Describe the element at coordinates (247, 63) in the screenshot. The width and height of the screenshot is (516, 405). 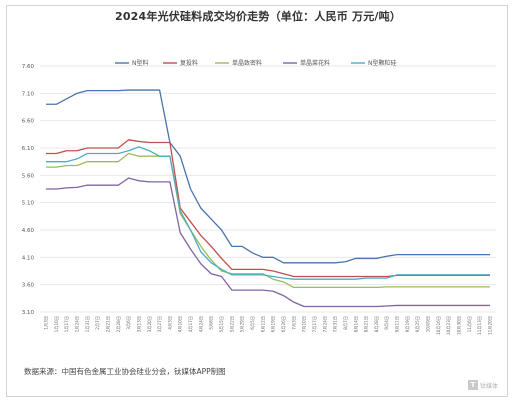
I see `legend-label: 单晶致密料` at that location.